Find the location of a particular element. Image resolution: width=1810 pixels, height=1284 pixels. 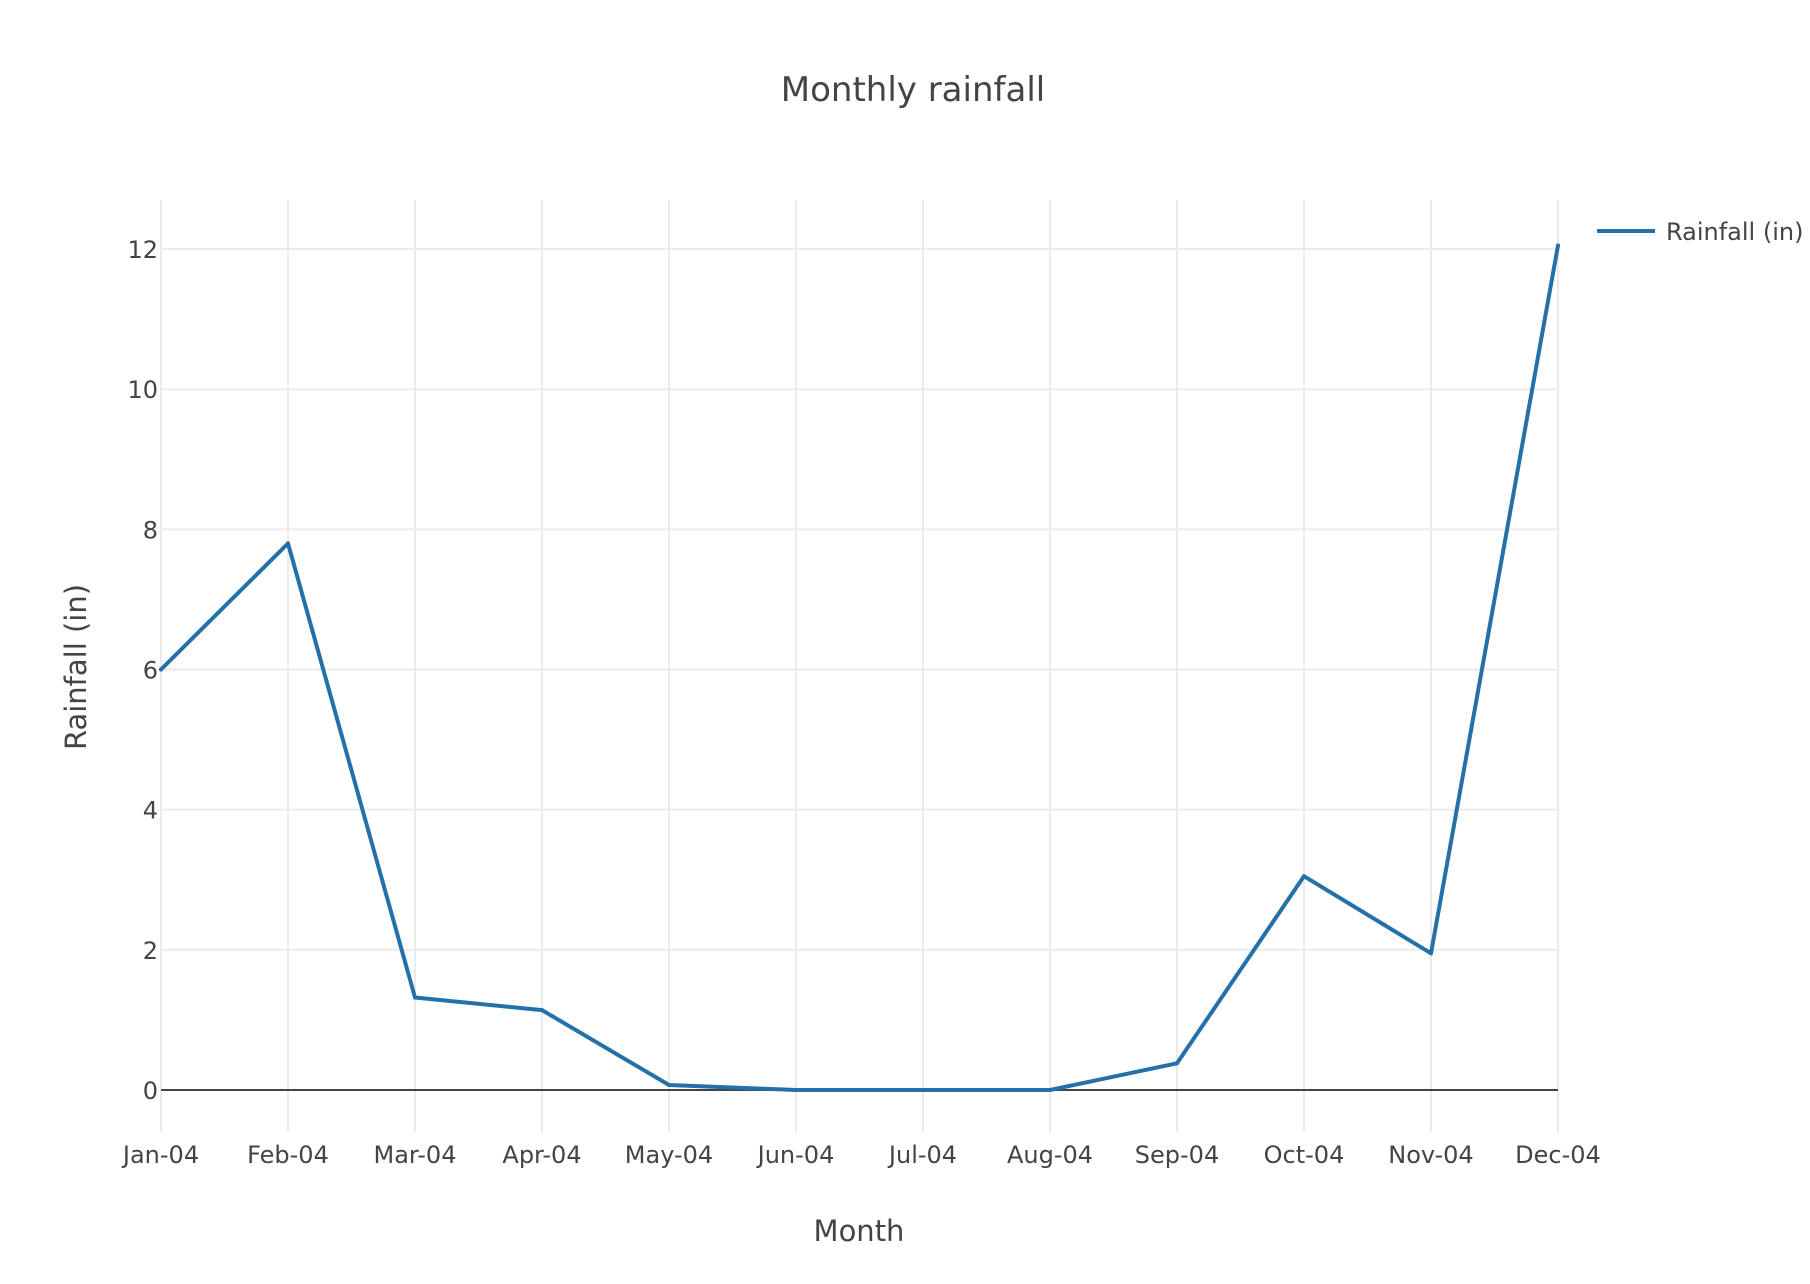

x-tick-label: Sep-04 is located at coordinates (1177, 1155).